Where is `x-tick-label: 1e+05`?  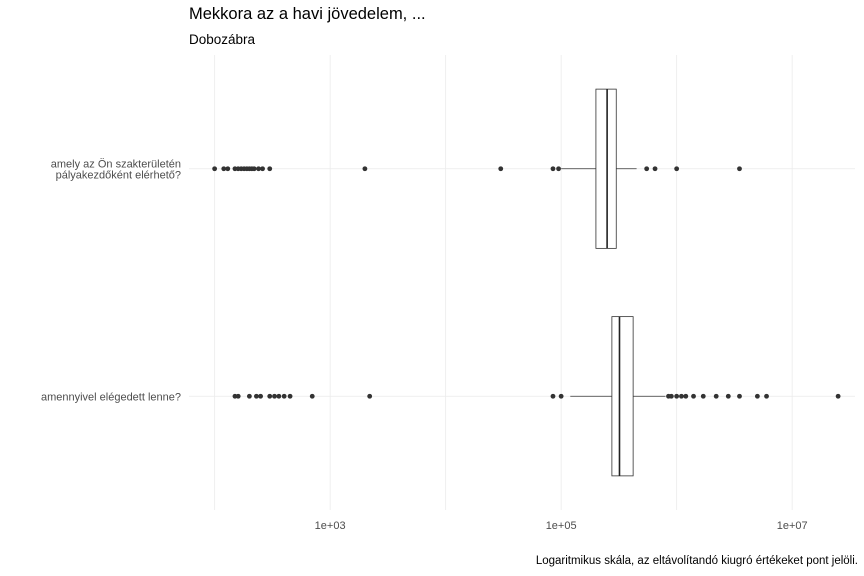 x-tick-label: 1e+05 is located at coordinates (561, 526).